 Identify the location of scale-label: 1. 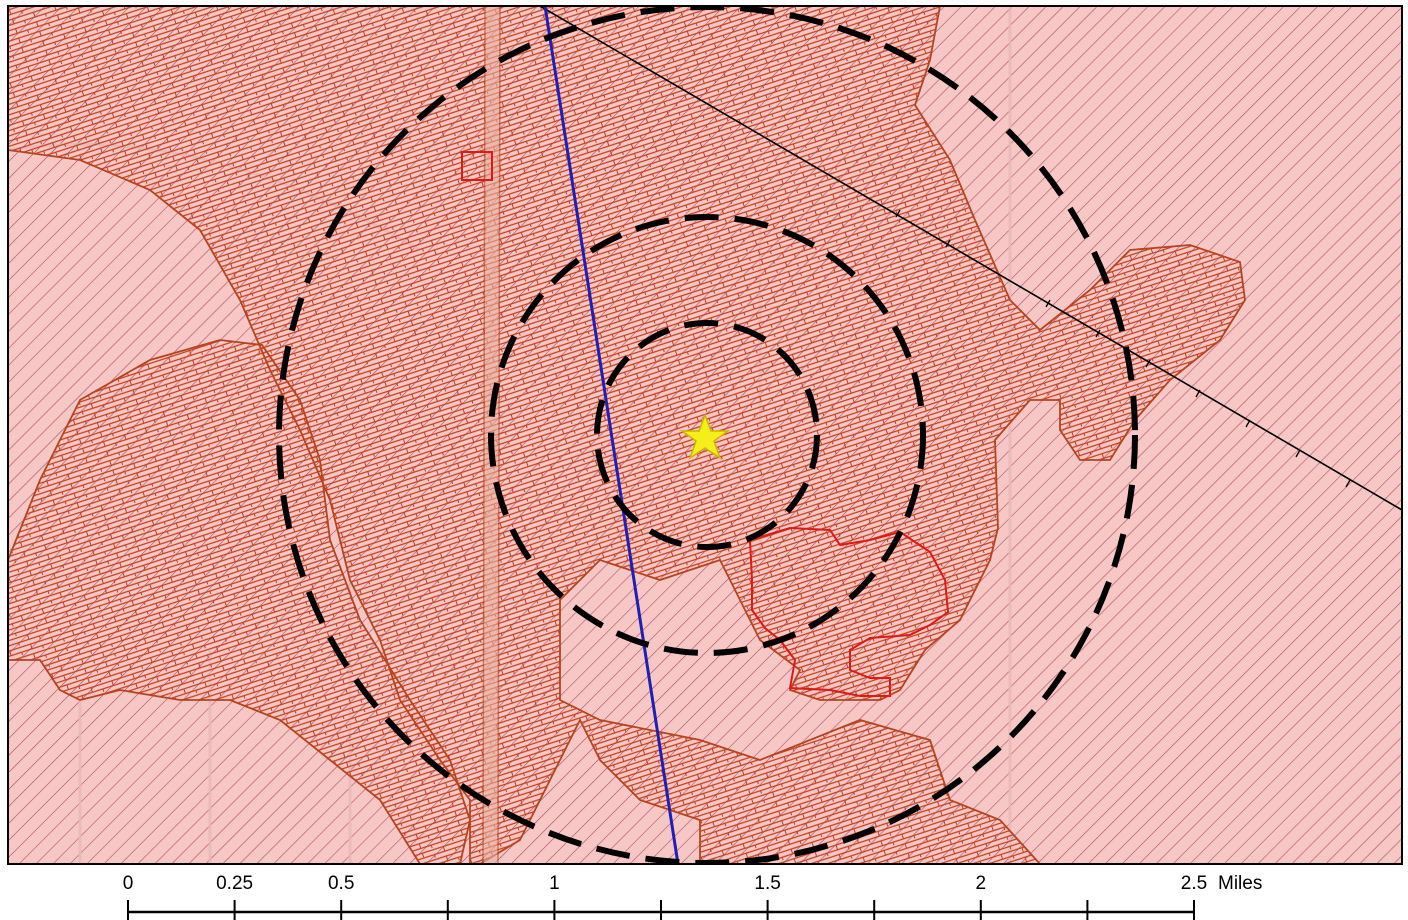
(554, 883).